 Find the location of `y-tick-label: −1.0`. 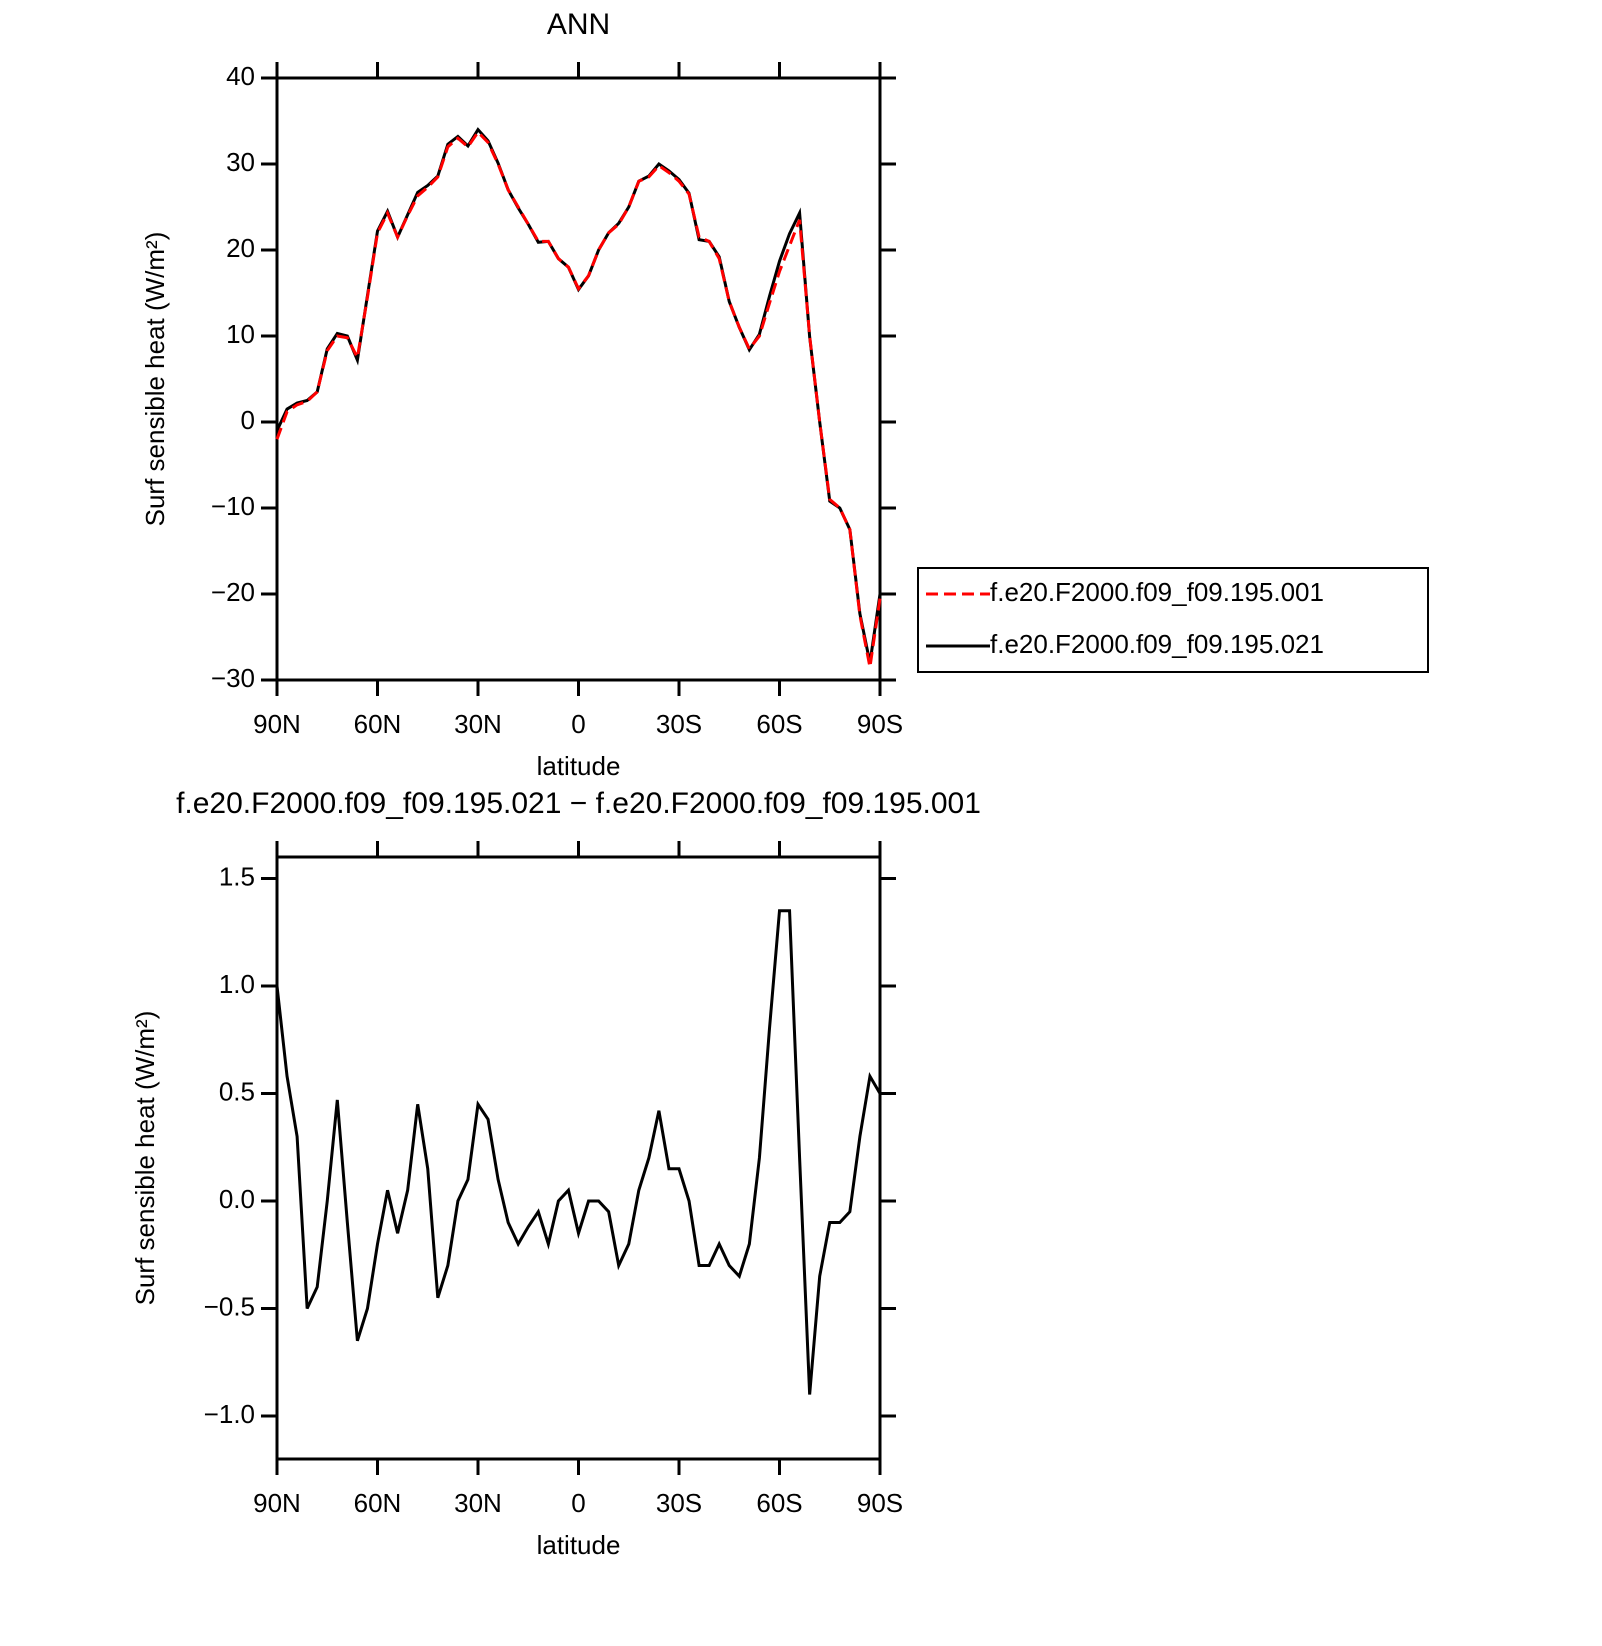

y-tick-label: −1.0 is located at coordinates (229, 1414).